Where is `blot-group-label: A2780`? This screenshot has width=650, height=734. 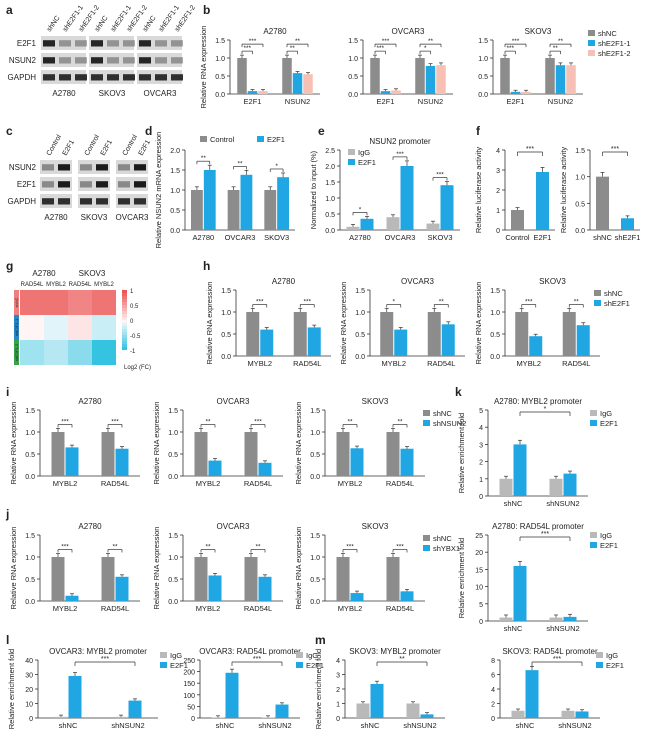
blot-group-label: A2780 is located at coordinates (64, 93).